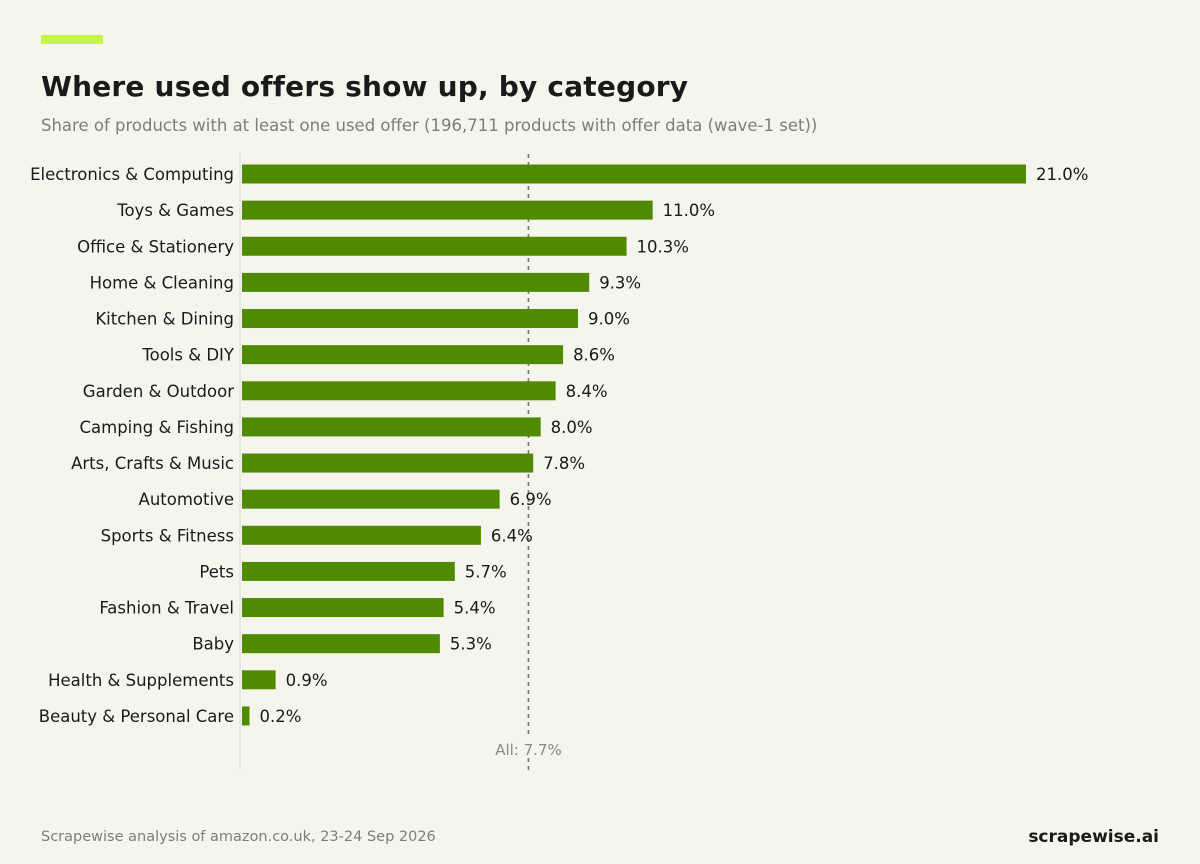 The image size is (1200, 864). I want to click on value-label: 9.3%, so click(620, 282).